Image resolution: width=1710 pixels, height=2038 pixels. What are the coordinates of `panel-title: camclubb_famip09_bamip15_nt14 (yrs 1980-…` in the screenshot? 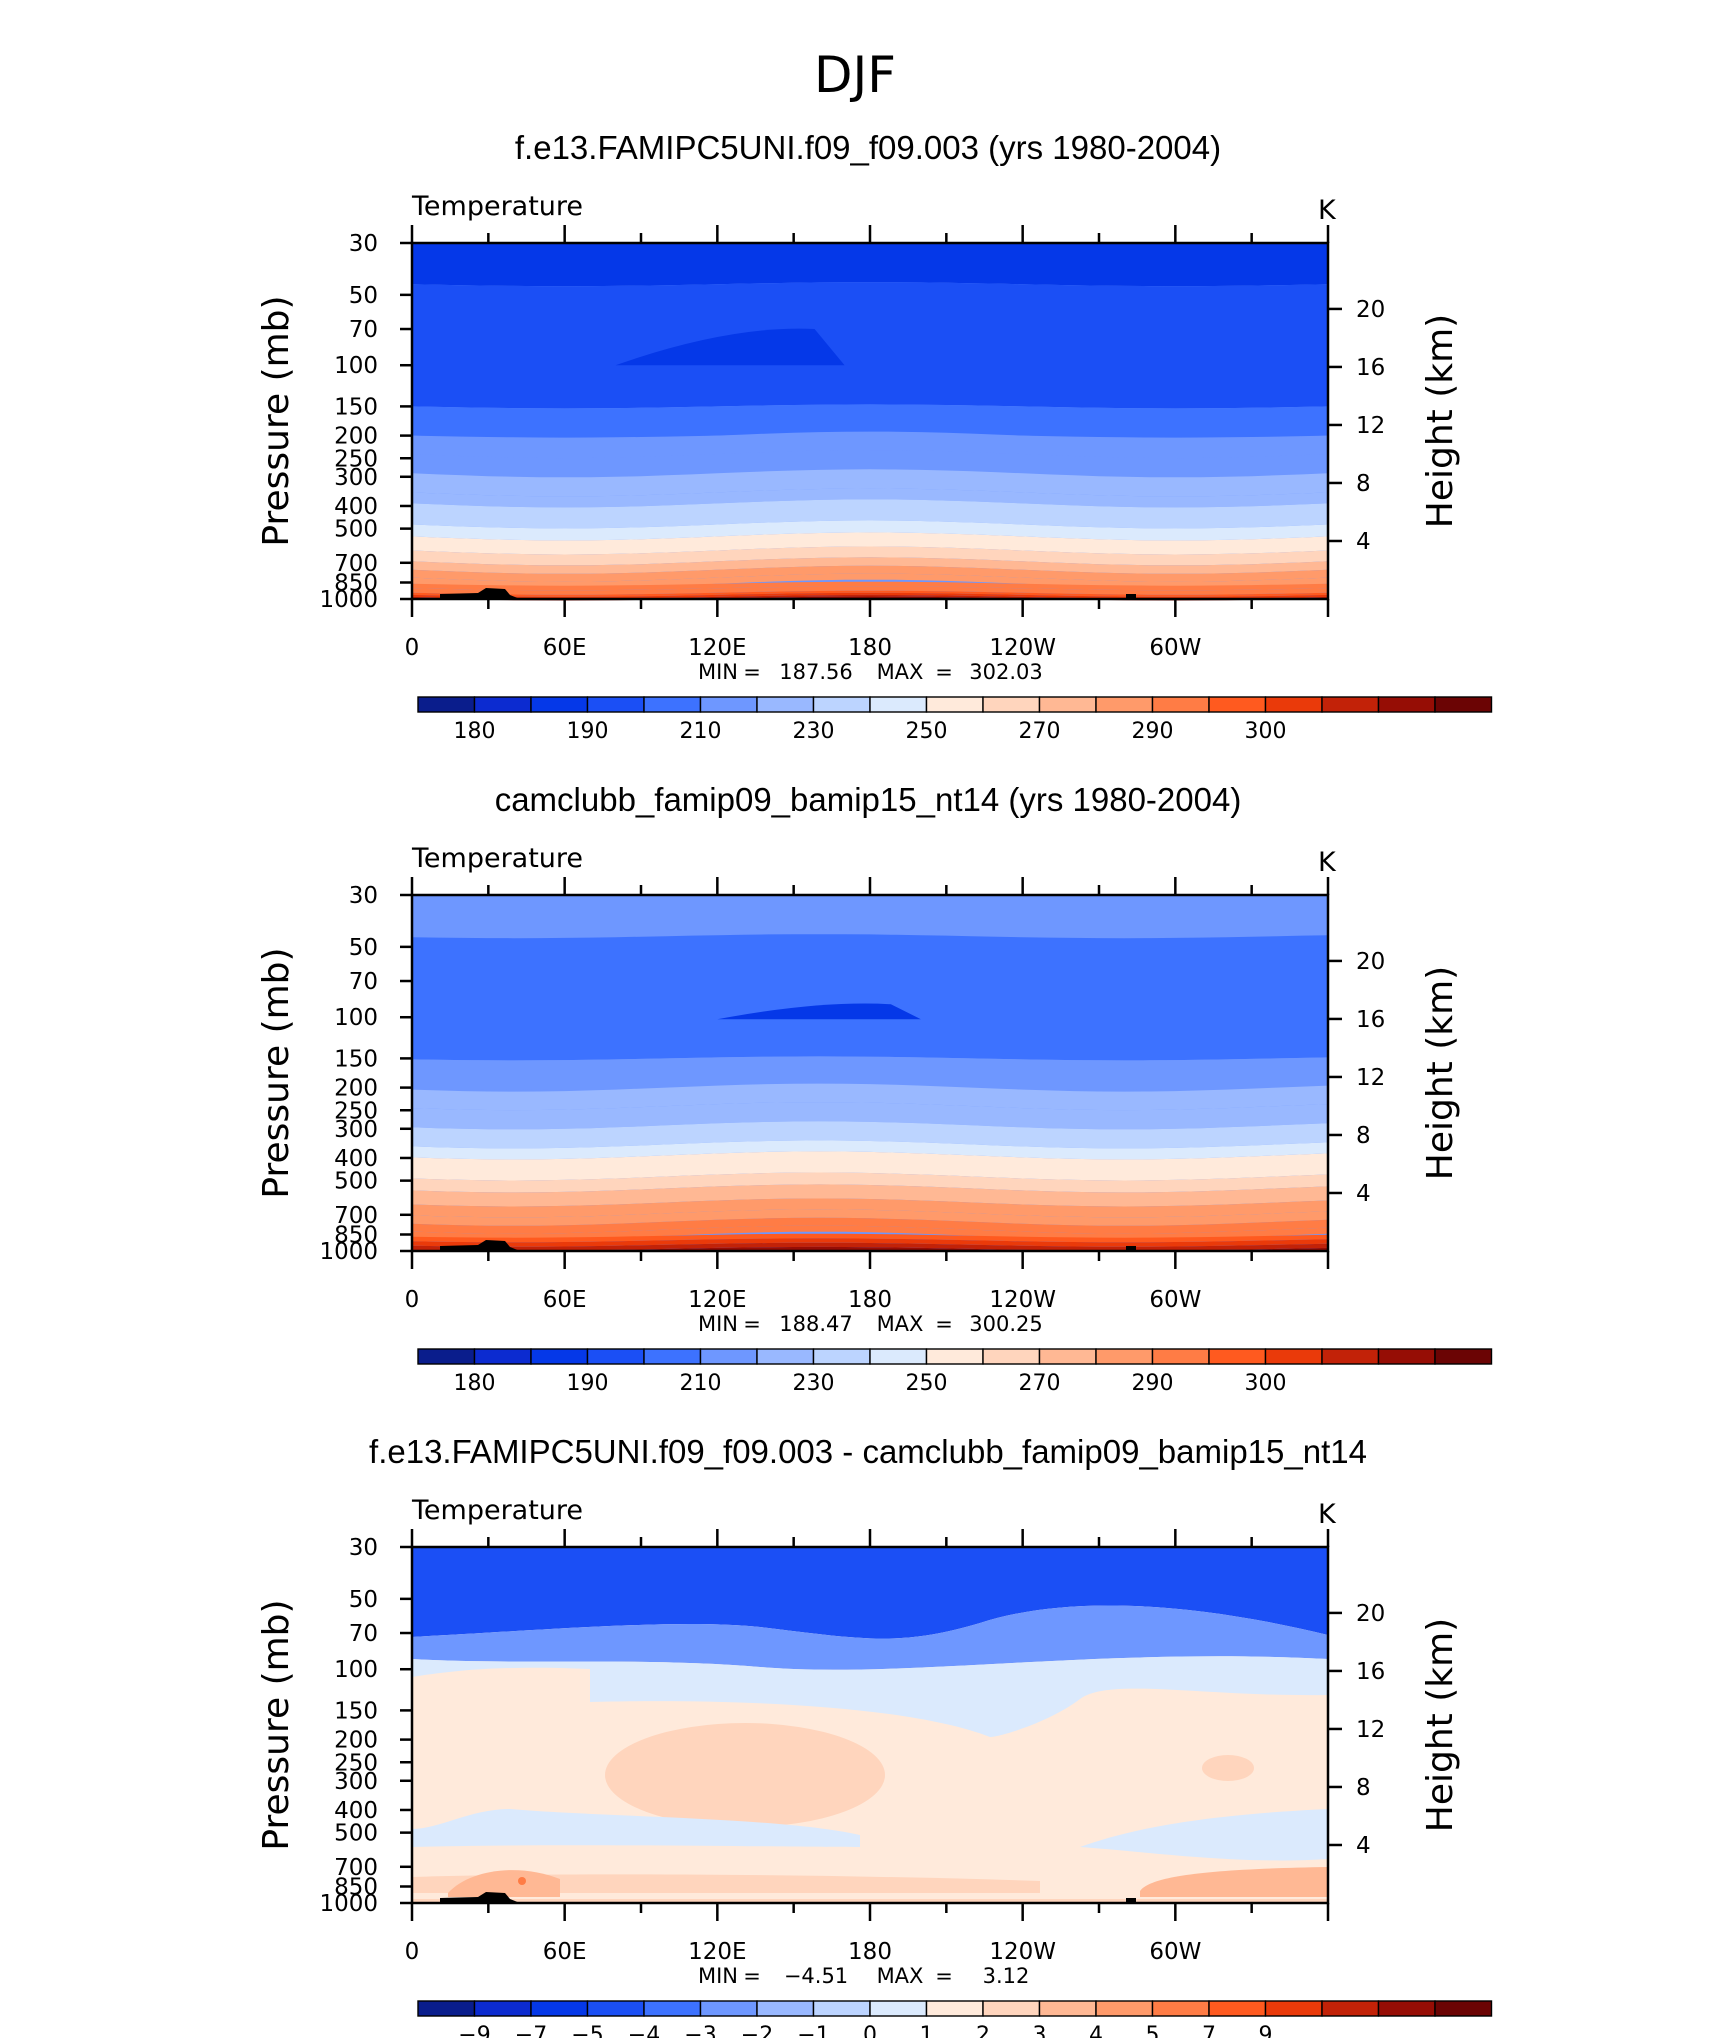 It's located at (868, 799).